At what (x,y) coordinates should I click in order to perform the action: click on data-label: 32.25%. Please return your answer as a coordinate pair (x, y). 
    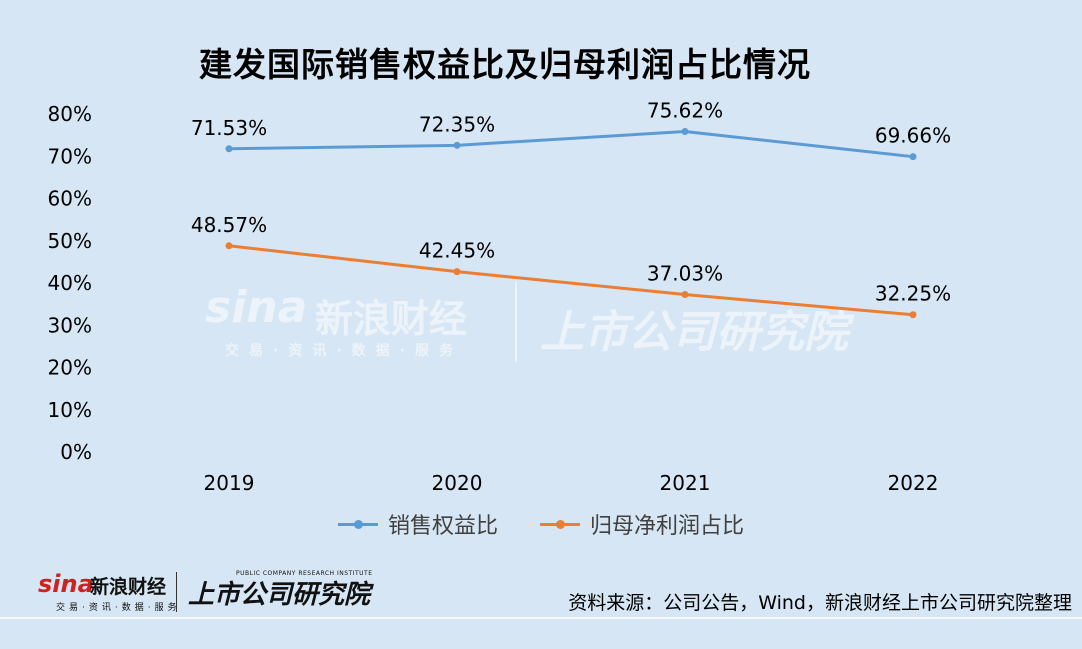
    Looking at the image, I should click on (913, 294).